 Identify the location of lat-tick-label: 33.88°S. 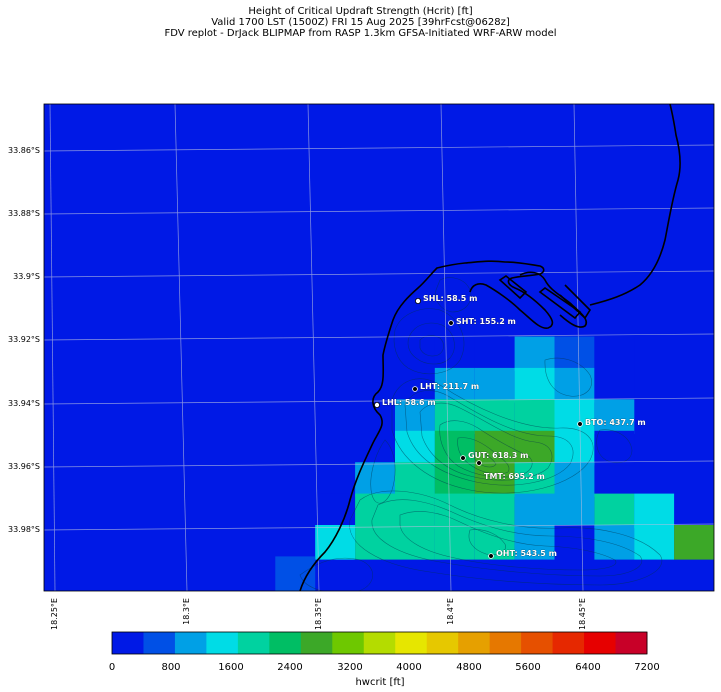
(24, 213).